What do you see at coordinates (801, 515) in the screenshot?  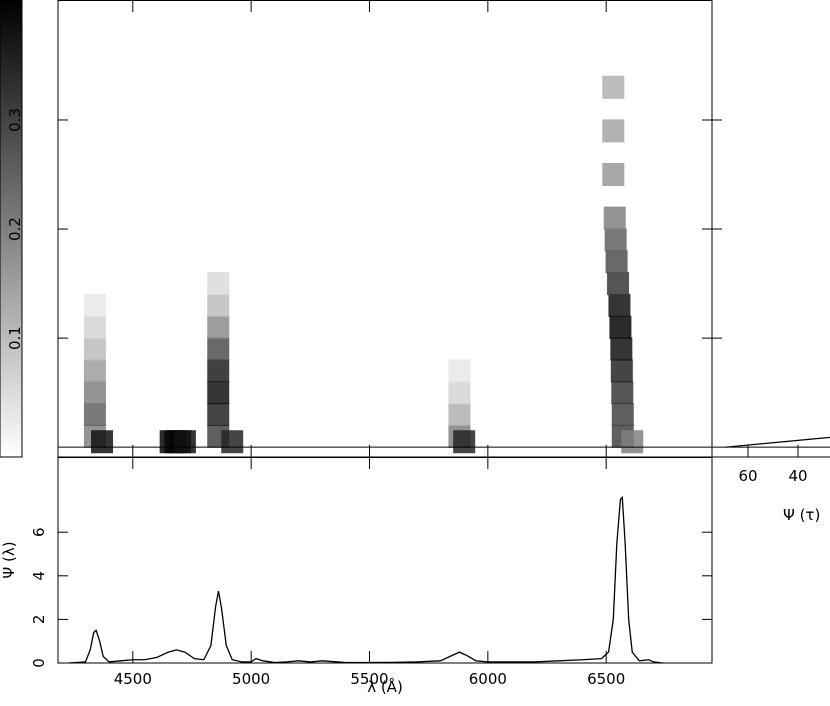 I see `x-axis-label: Ψ (τ)` at bounding box center [801, 515].